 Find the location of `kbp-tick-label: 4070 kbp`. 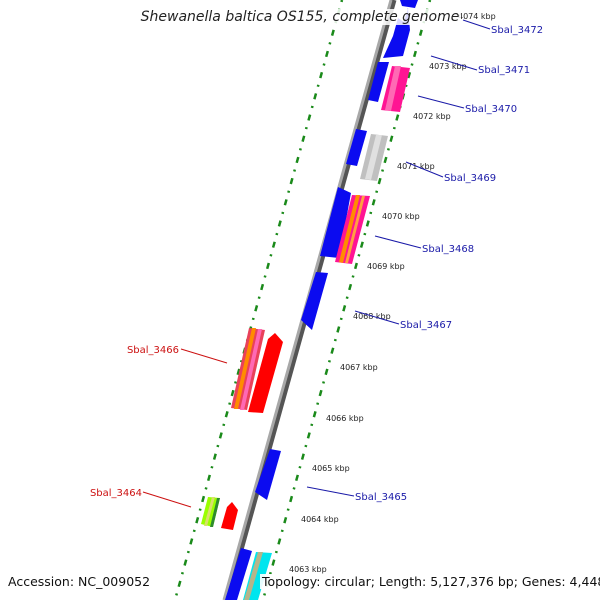

kbp-tick-label: 4070 kbp is located at coordinates (401, 216).